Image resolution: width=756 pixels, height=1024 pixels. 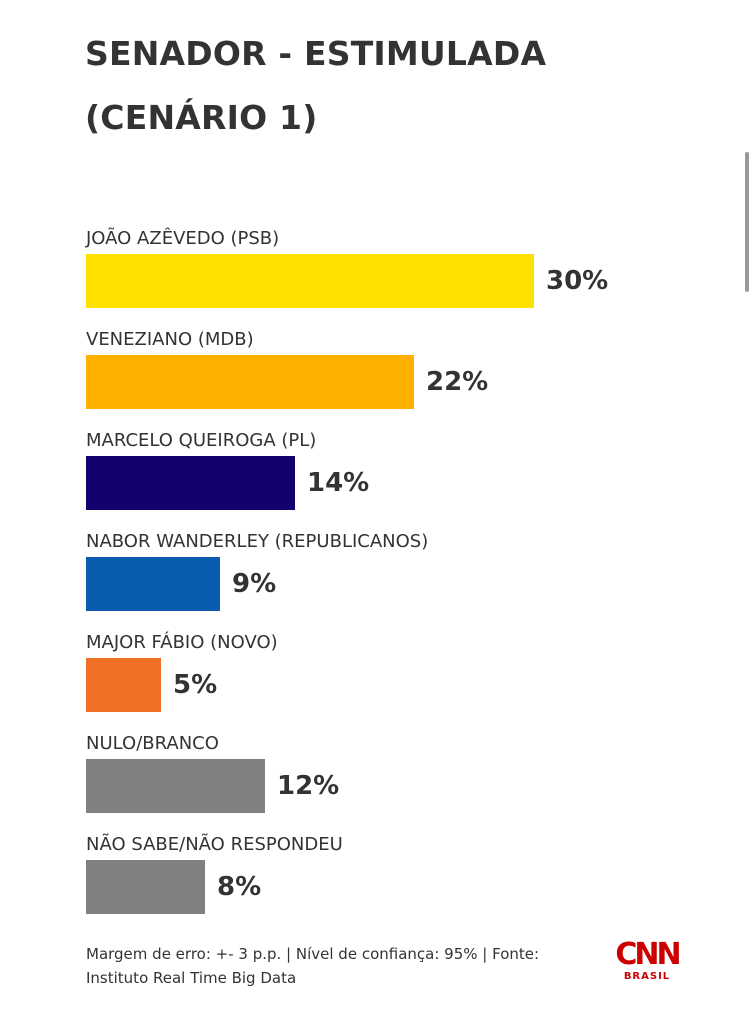 I want to click on bar-row: NÃO SABE/NÃO RESPONDEU 8%, so click(x=406, y=874).